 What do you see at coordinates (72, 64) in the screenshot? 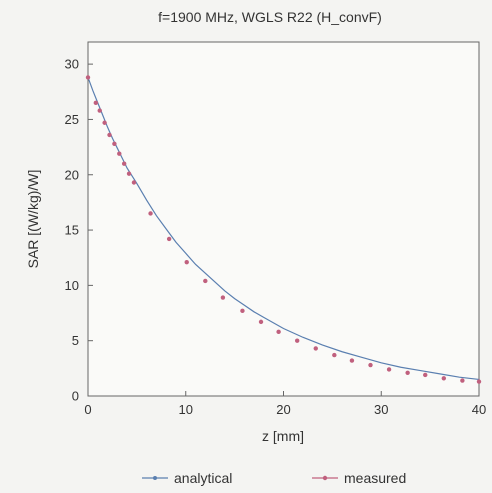
I see `y-tick-label: 30` at bounding box center [72, 64].